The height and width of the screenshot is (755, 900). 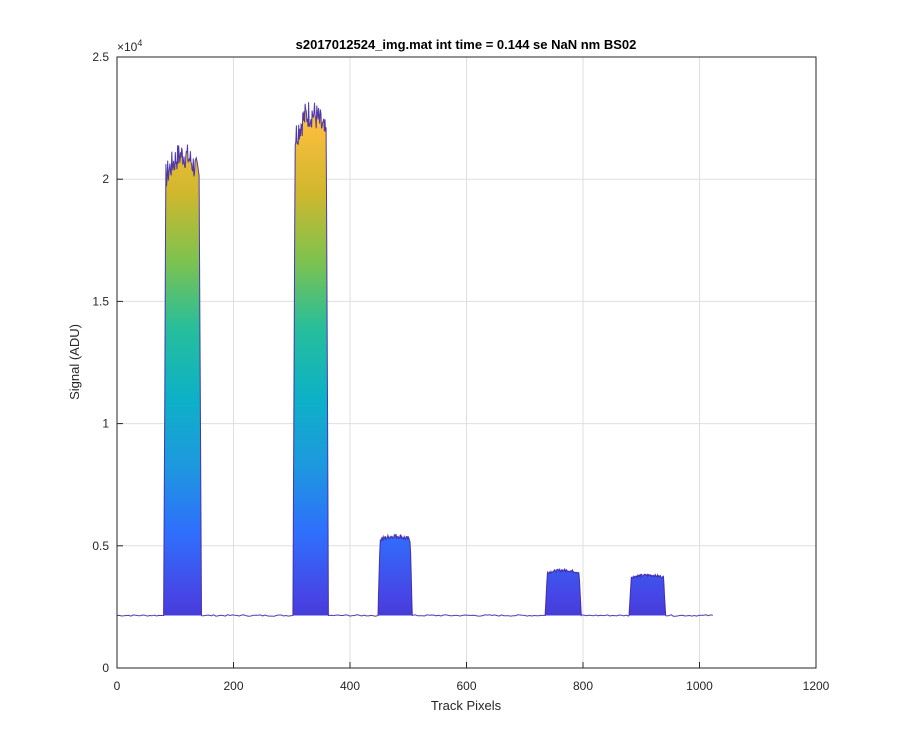 I want to click on y-tick-label: 1.5, so click(x=100, y=301).